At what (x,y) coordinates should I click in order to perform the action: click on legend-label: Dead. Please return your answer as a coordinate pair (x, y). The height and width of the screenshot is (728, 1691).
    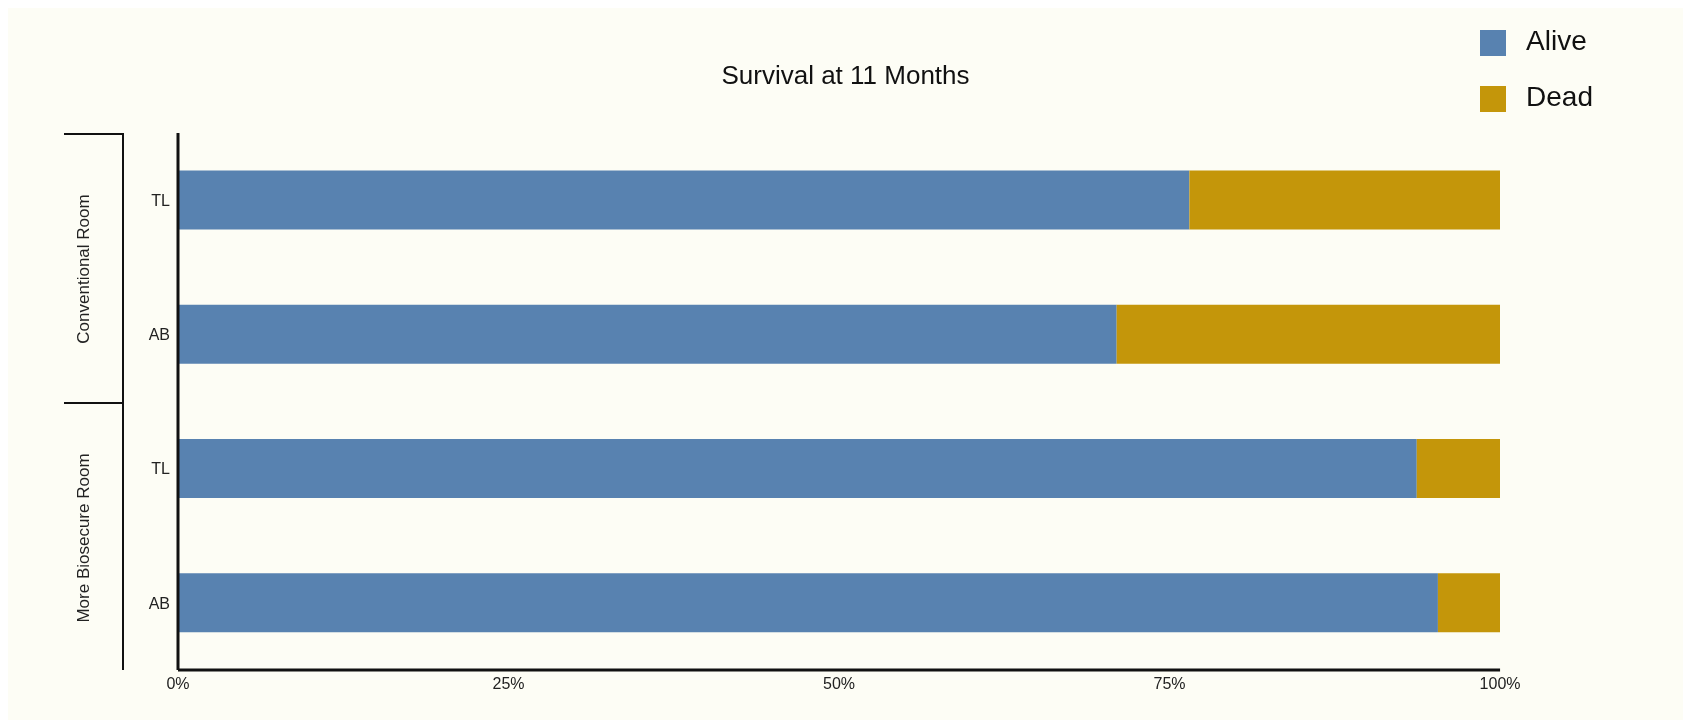
    Looking at the image, I should click on (1559, 96).